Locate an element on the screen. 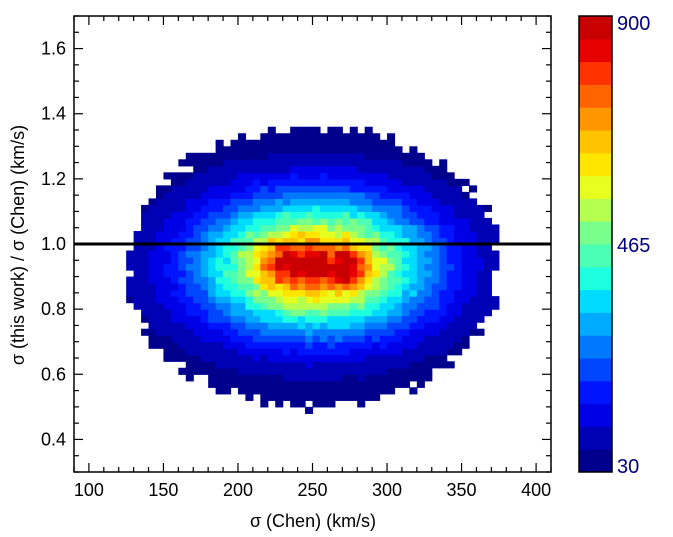  y-tick-label: 0.8 is located at coordinates (53, 309).